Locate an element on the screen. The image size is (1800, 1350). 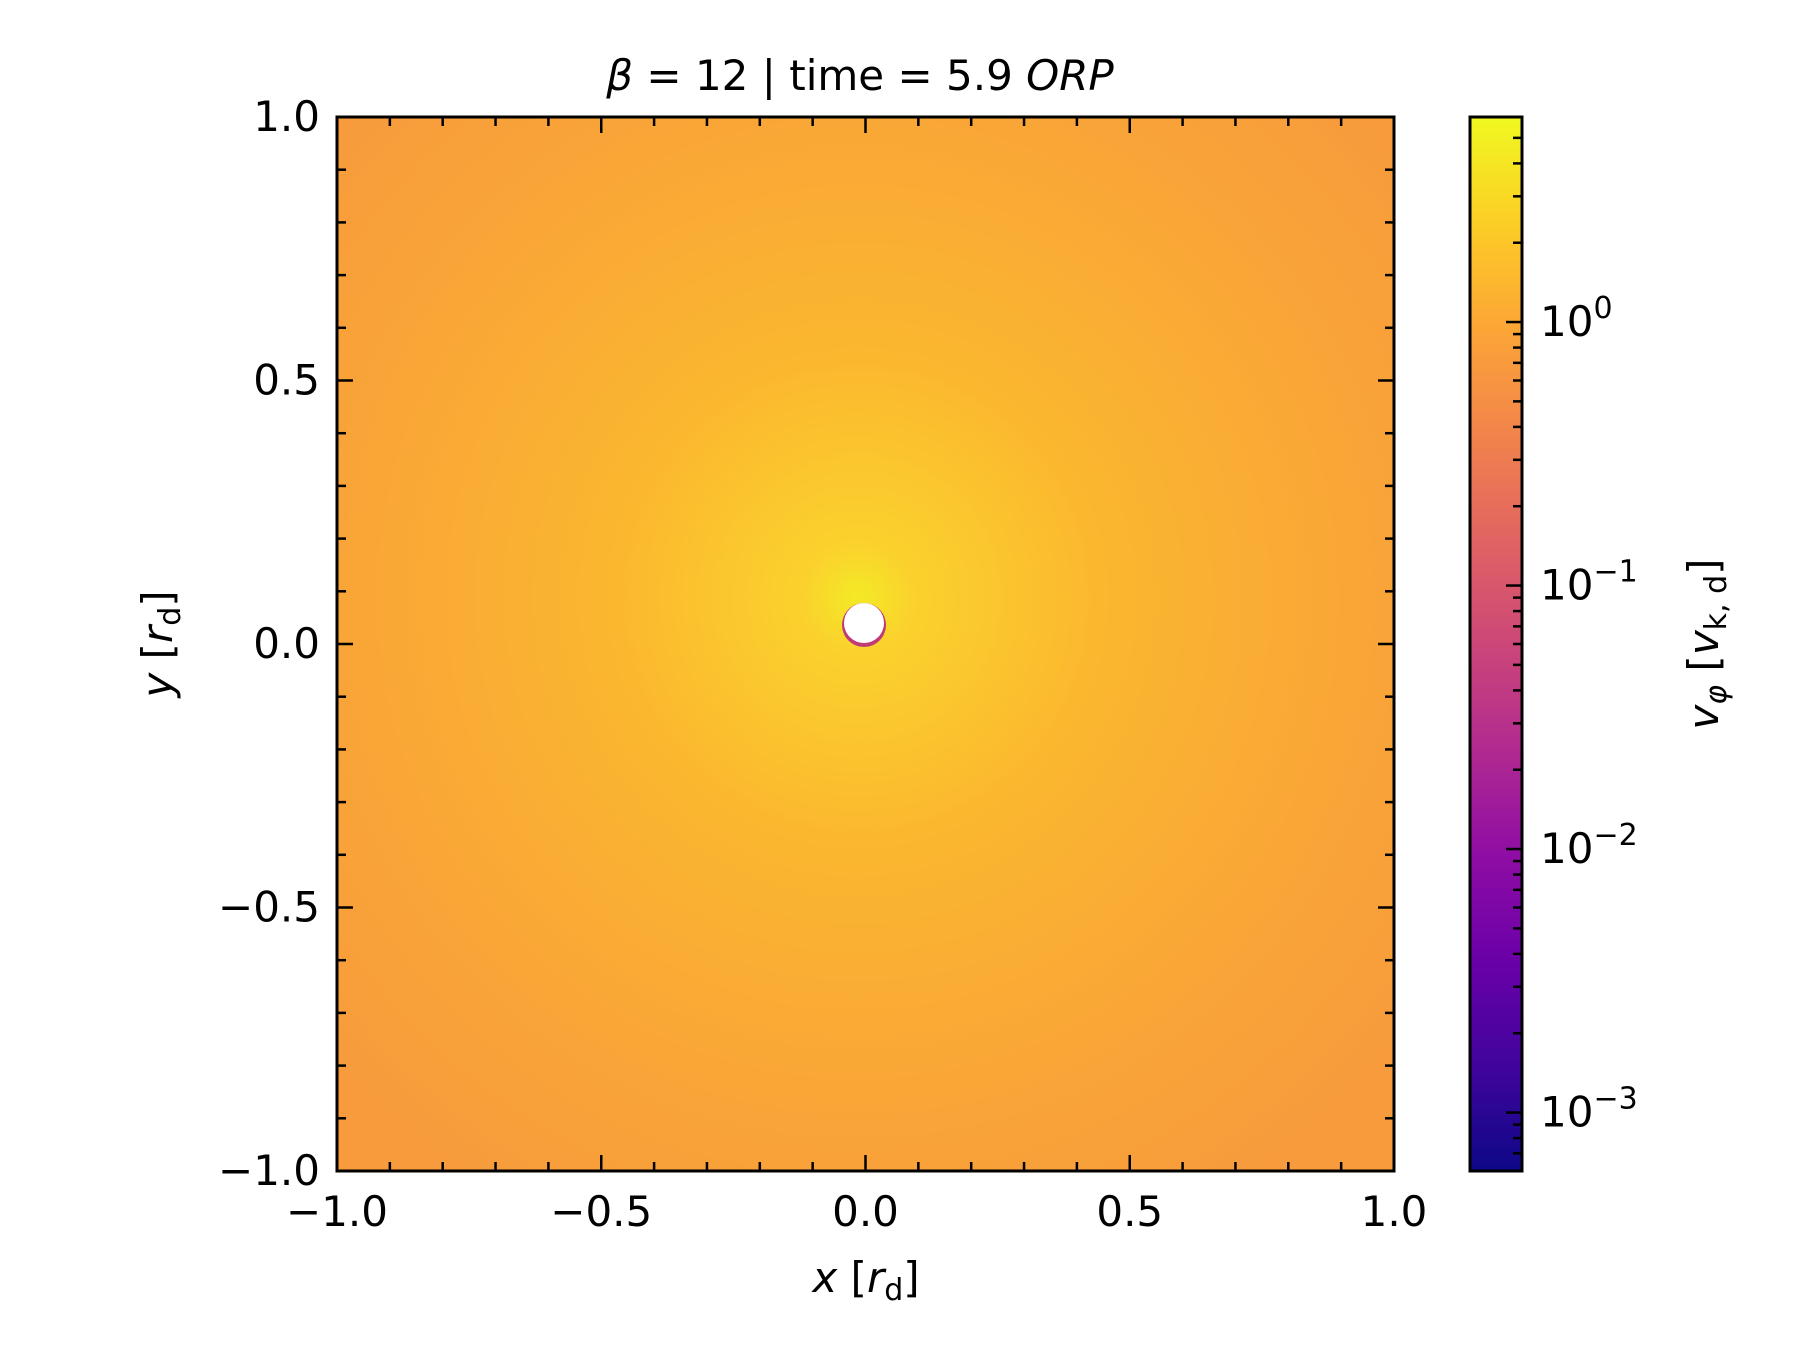
colorbar-tick-label: 10⁰ is located at coordinates (1576, 318).